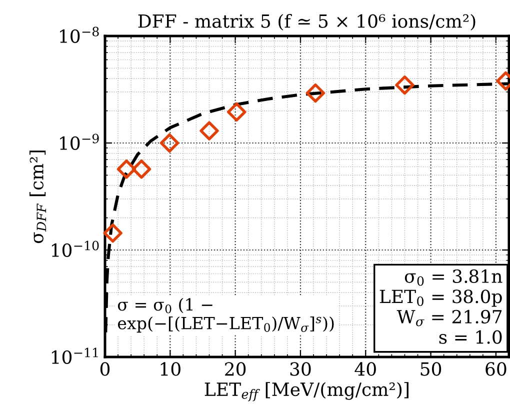 The width and height of the screenshot is (510, 418). Describe the element at coordinates (170, 369) in the screenshot. I see `x-tick-label: 10` at that location.